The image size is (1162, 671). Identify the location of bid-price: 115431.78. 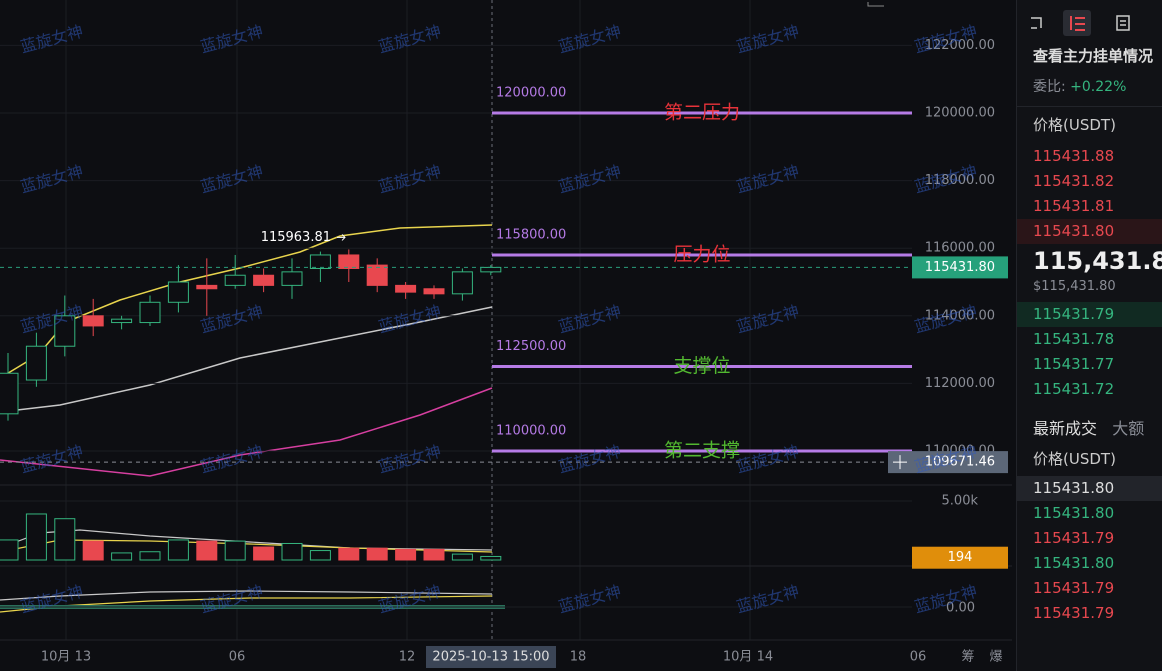
(1074, 339).